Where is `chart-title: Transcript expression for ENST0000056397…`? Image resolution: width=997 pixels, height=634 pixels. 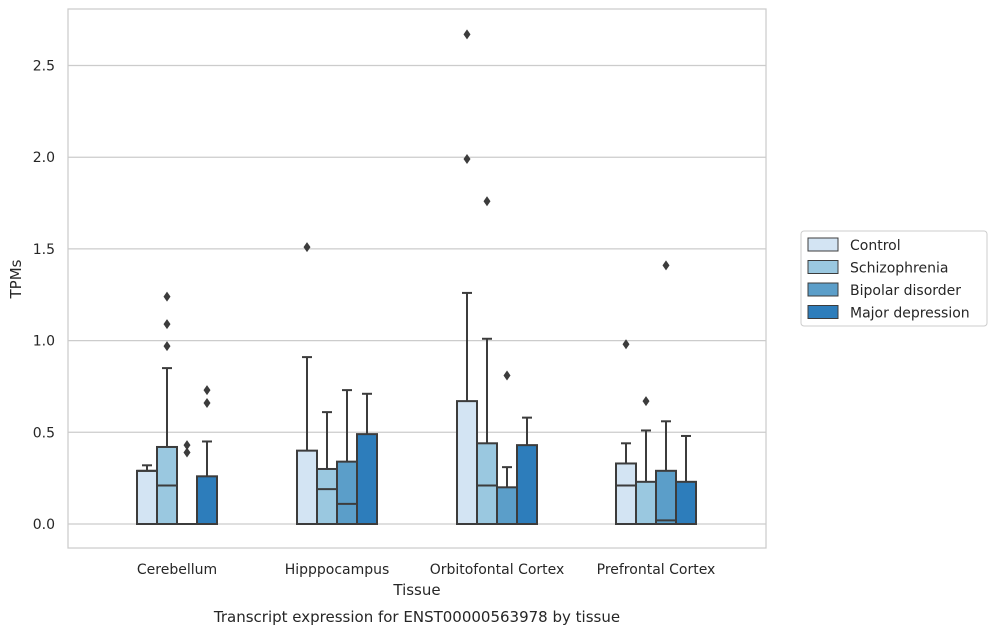
chart-title: Transcript expression for ENST0000056397… is located at coordinates (416, 617).